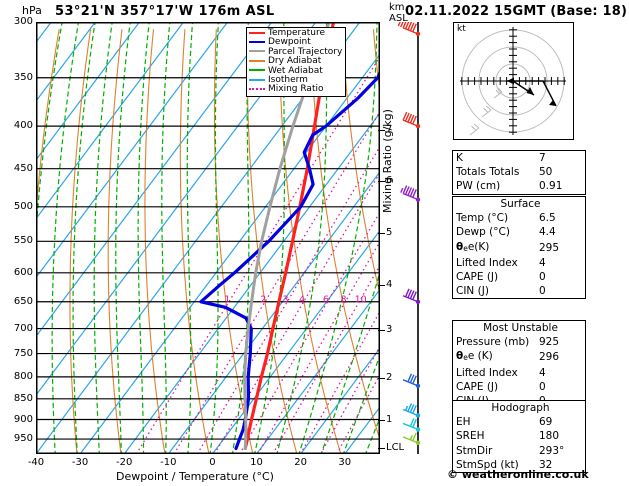 The image size is (629, 486). What do you see at coordinates (124, 462) in the screenshot?
I see `temperature-tick--20: -20` at bounding box center [124, 462].